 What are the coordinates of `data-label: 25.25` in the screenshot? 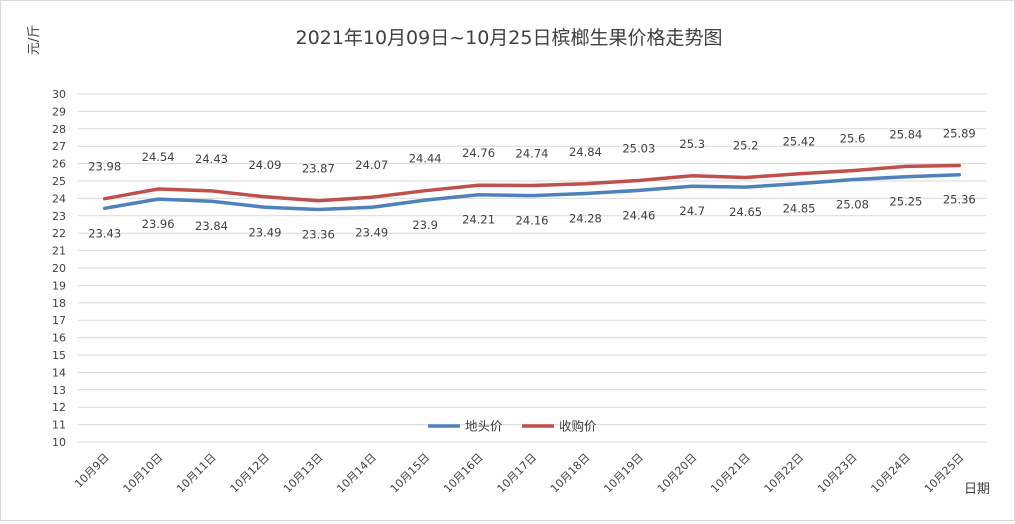 It's located at (905, 202).